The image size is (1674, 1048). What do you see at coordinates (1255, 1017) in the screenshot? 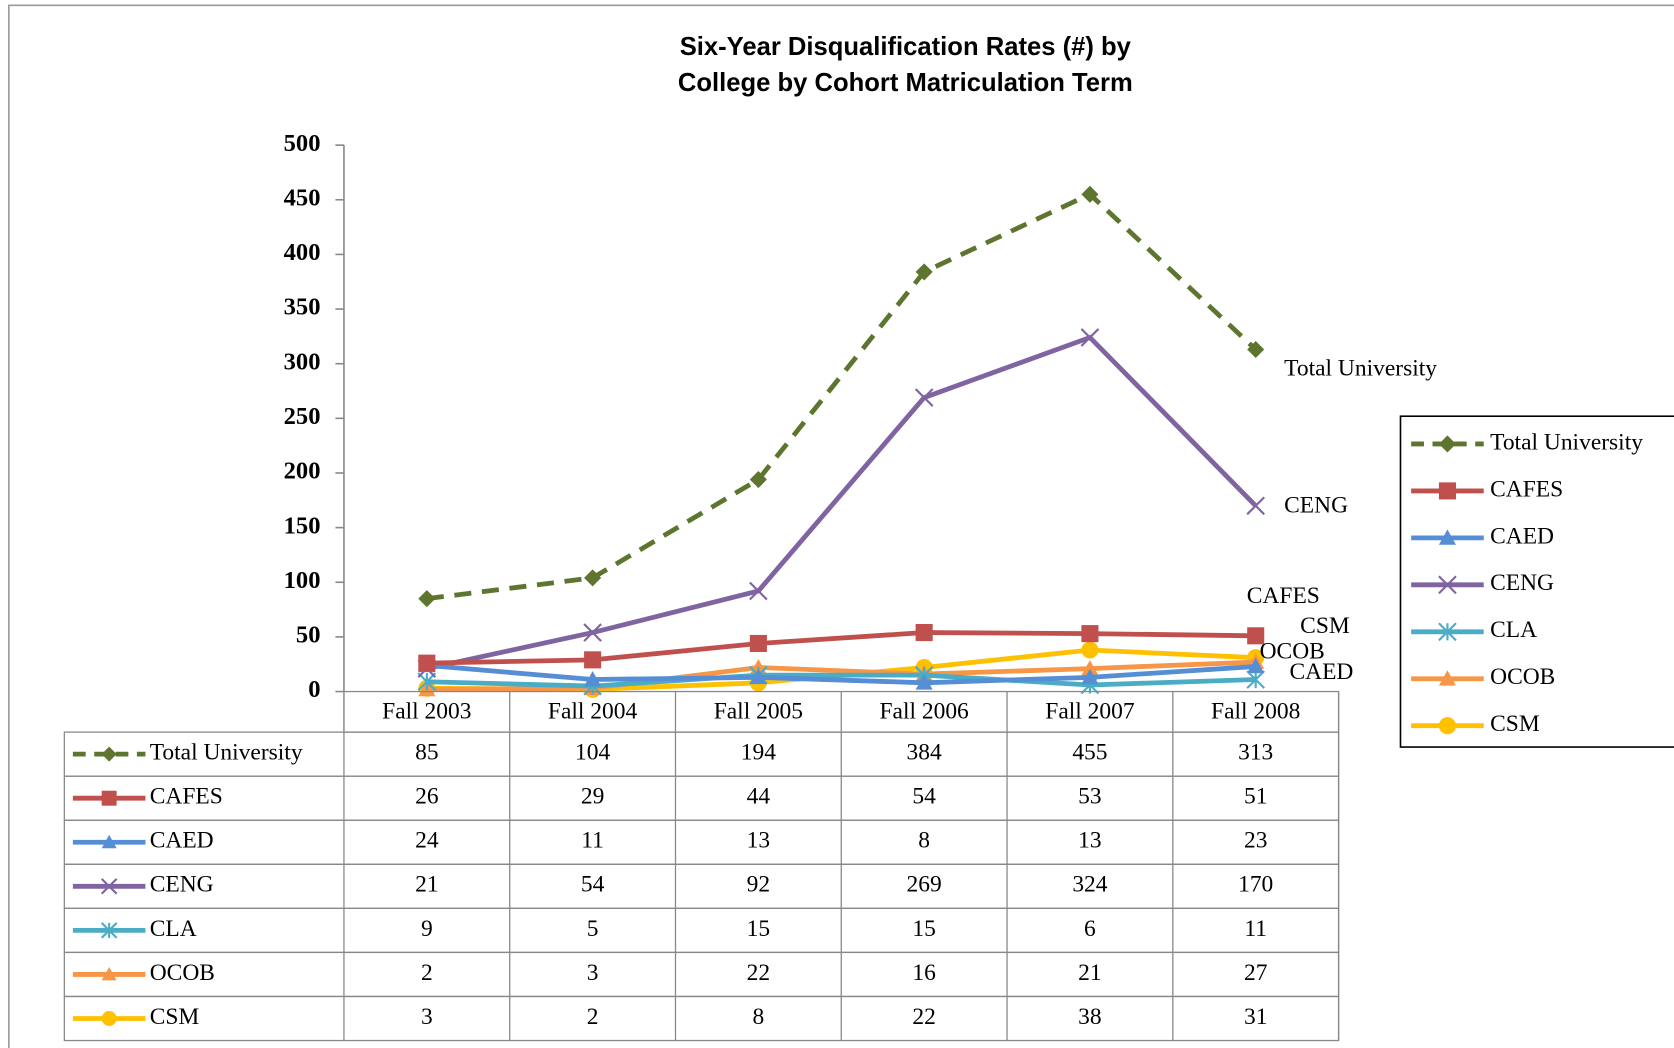
I see `table-cell: 31` at bounding box center [1255, 1017].